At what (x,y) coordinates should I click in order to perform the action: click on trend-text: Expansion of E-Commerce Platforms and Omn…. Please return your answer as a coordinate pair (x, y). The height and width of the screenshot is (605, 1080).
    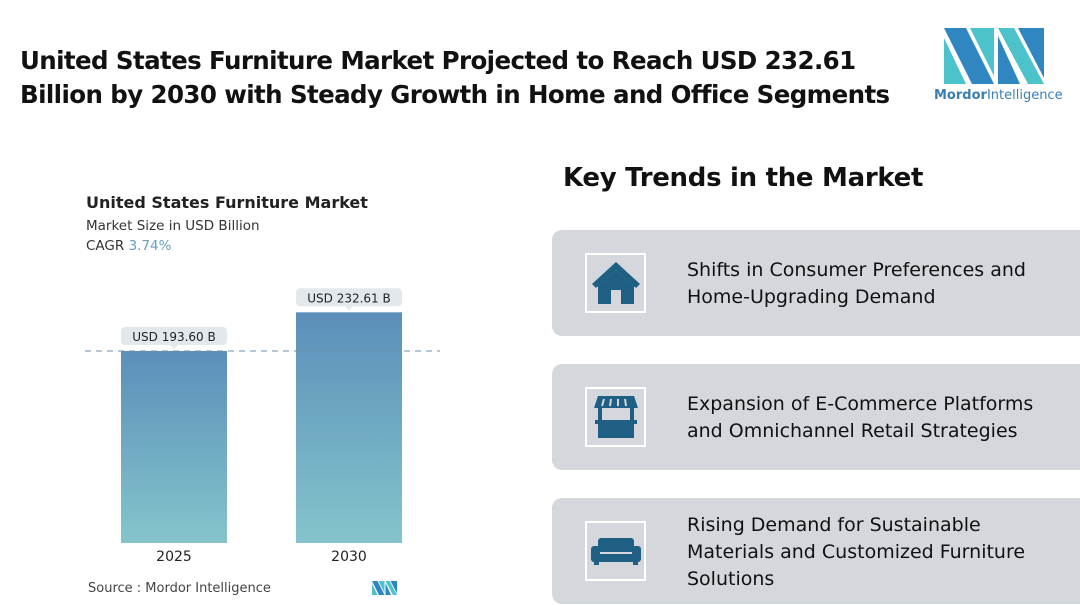
    Looking at the image, I should click on (860, 418).